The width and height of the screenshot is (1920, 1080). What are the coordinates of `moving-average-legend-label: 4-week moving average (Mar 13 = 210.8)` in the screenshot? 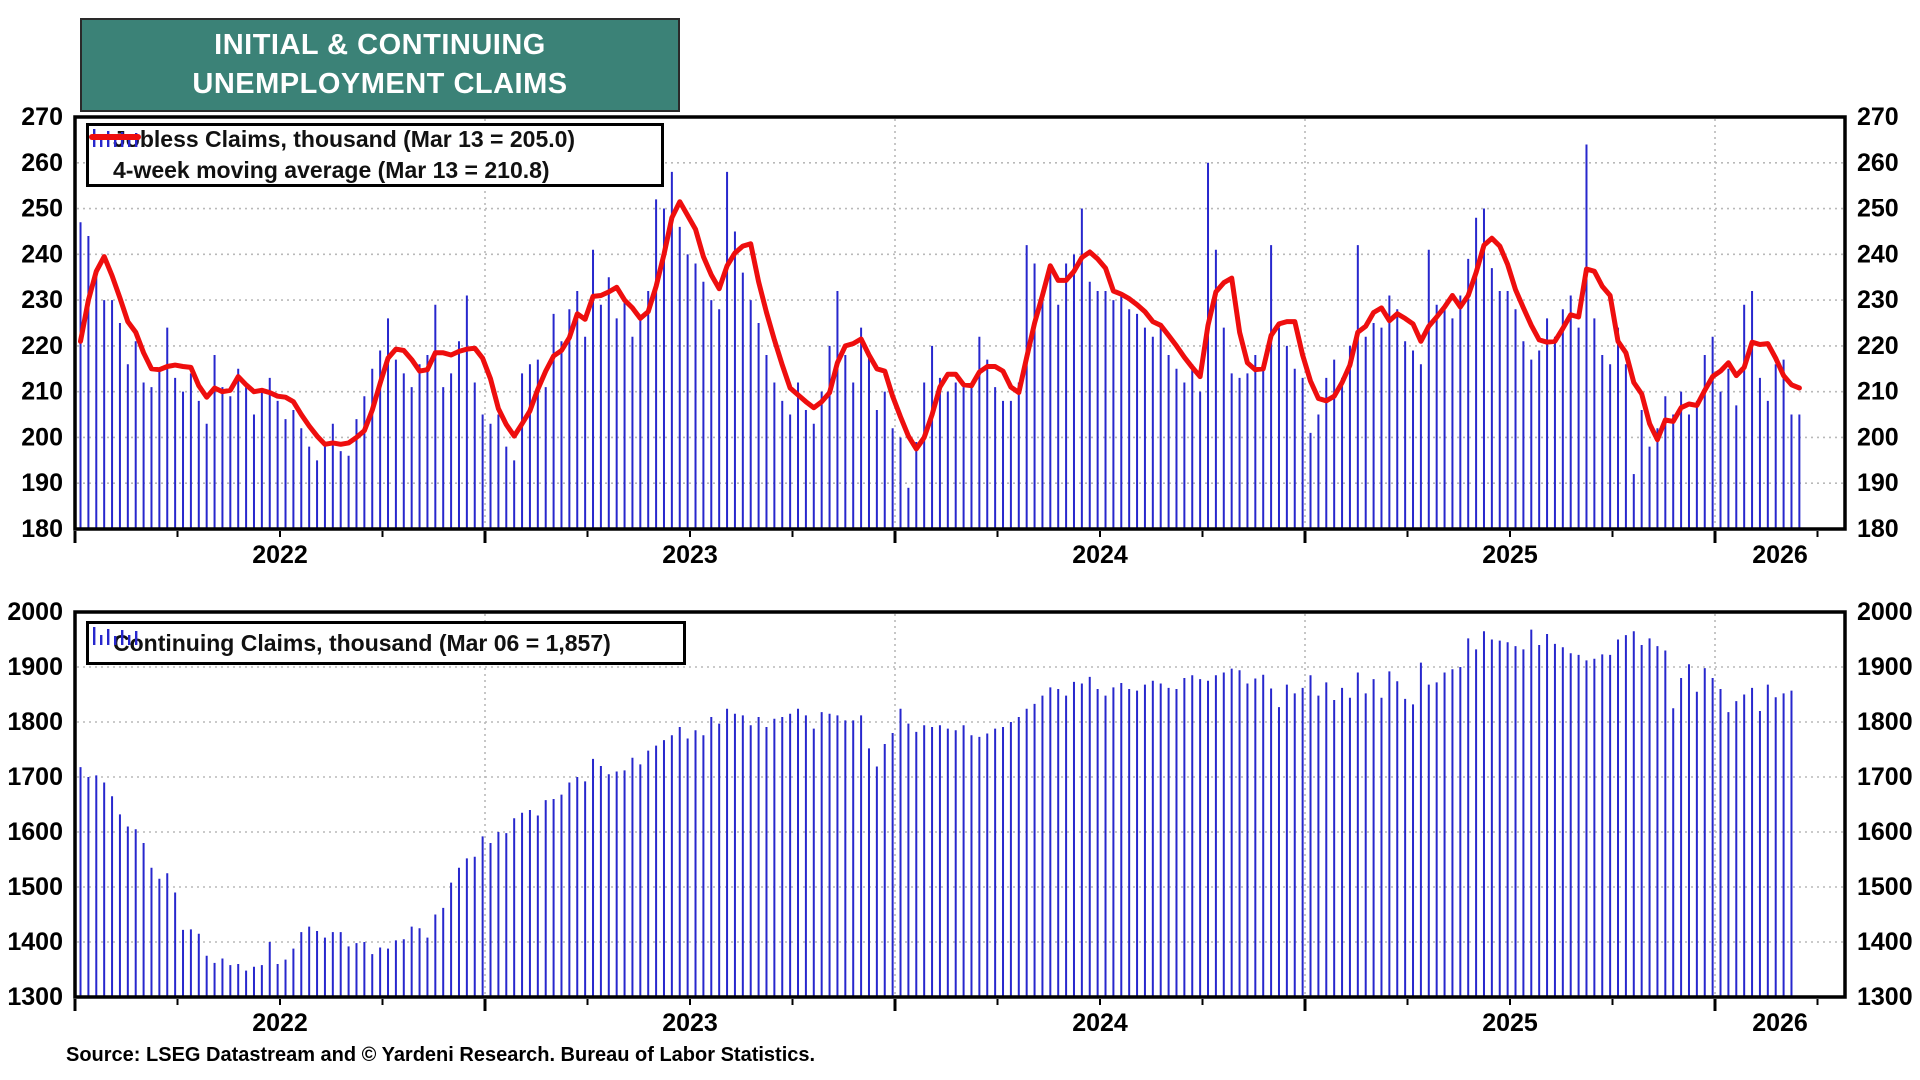 It's located at (331, 170).